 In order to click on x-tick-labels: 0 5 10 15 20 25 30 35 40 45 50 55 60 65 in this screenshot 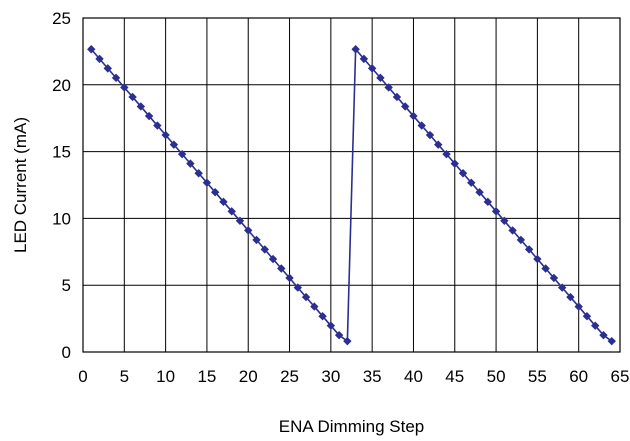, I will do `click(353, 376)`.